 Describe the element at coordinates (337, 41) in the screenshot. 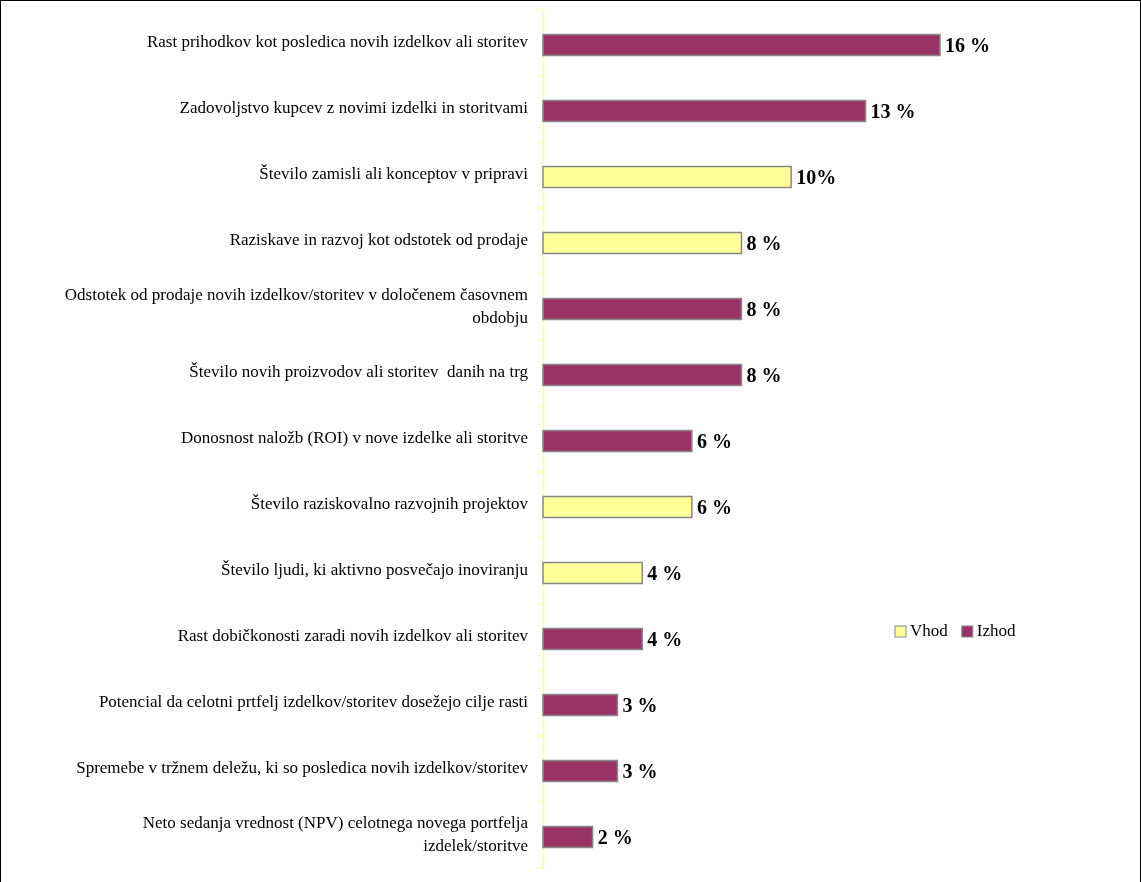

I see `y-tick-label: Rast prihodkov kot posledica novih izdelkov ali storitev` at that location.